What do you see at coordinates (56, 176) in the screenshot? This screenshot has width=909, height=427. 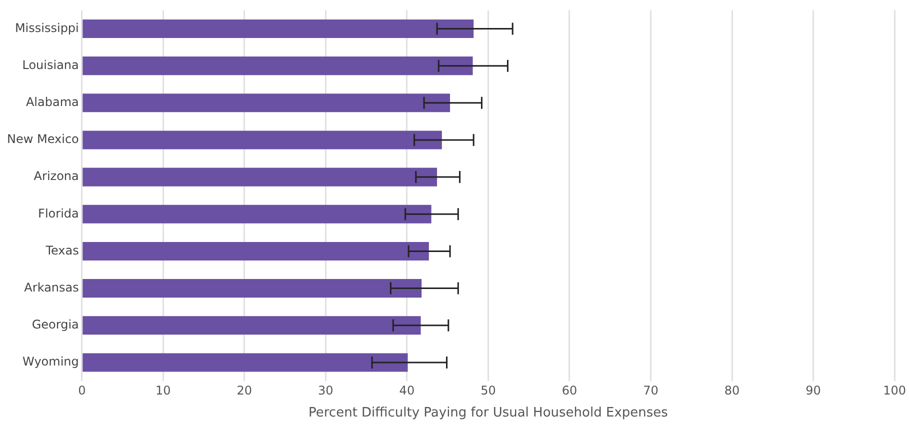 I see `y-tick-label: Arizona` at bounding box center [56, 176].